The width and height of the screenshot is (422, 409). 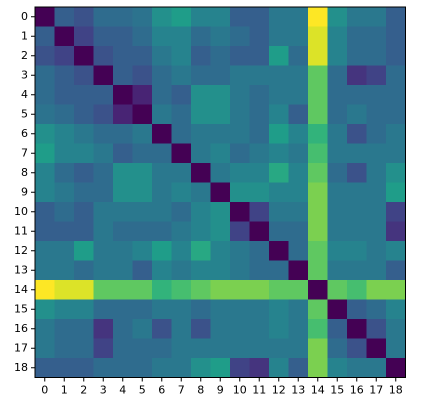 What do you see at coordinates (24, 16) in the screenshot?
I see `y-tick-label: 0` at bounding box center [24, 16].